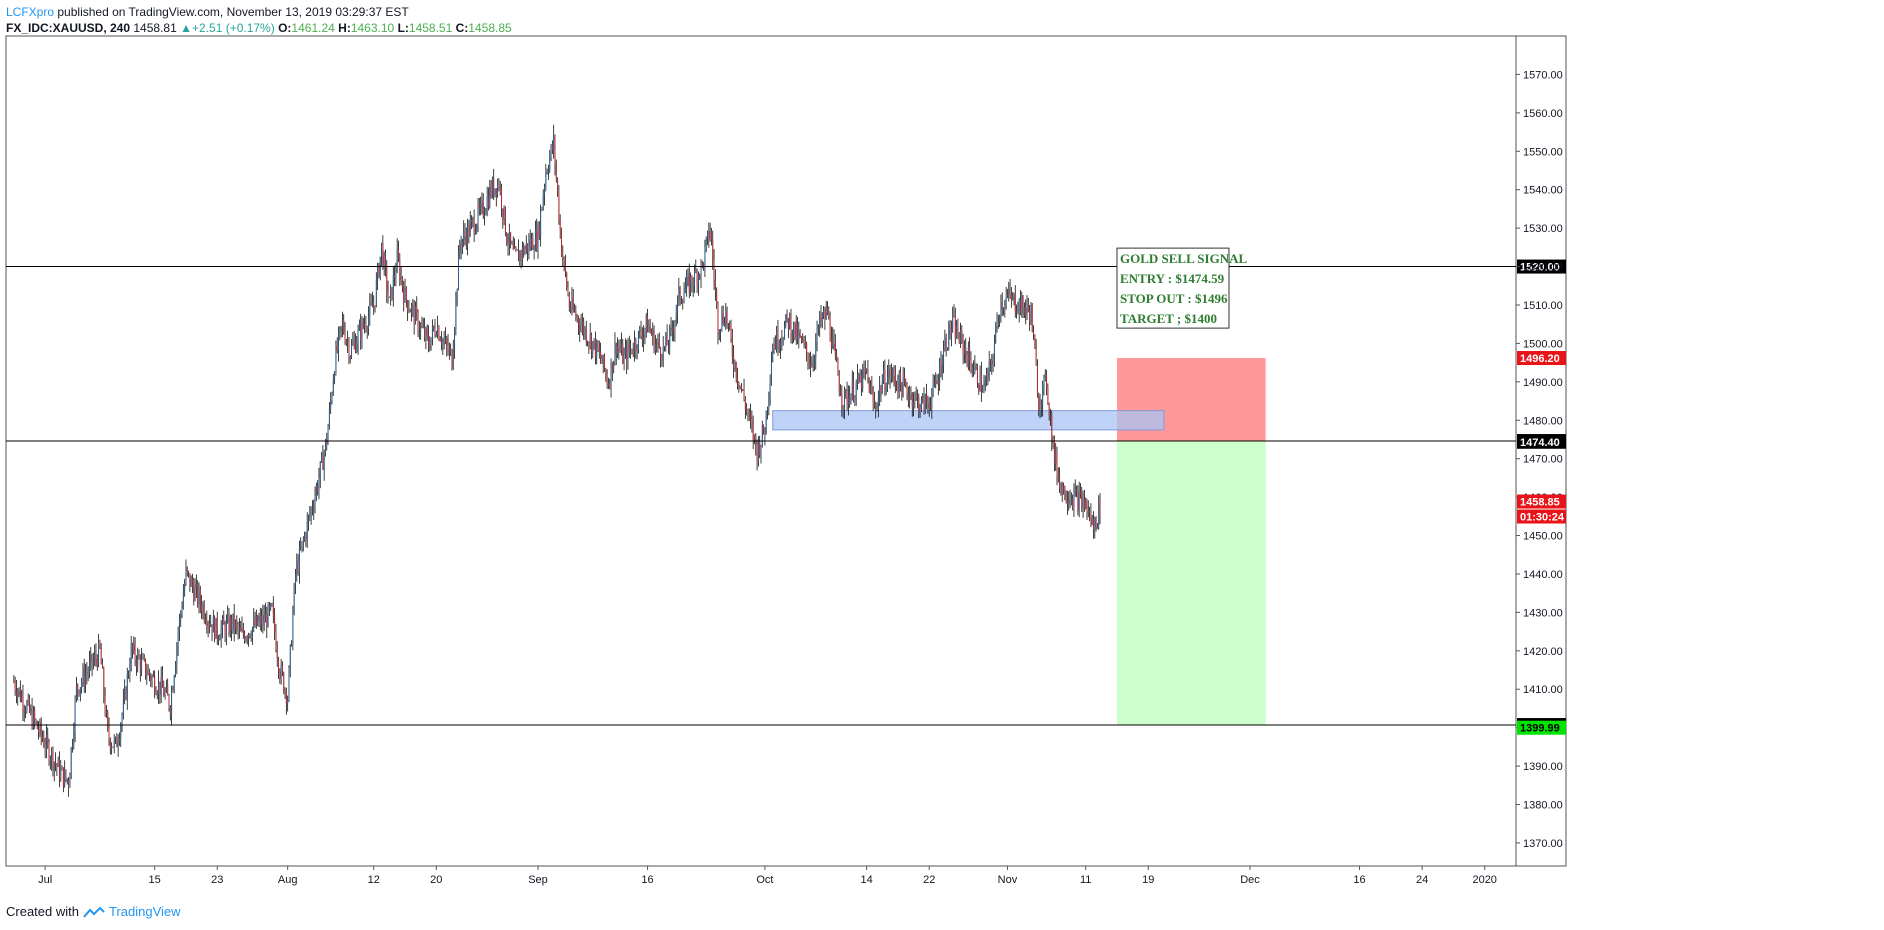 Image resolution: width=1884 pixels, height=930 pixels. What do you see at coordinates (1541, 266) in the screenshot?
I see `level-price-tag` at bounding box center [1541, 266].